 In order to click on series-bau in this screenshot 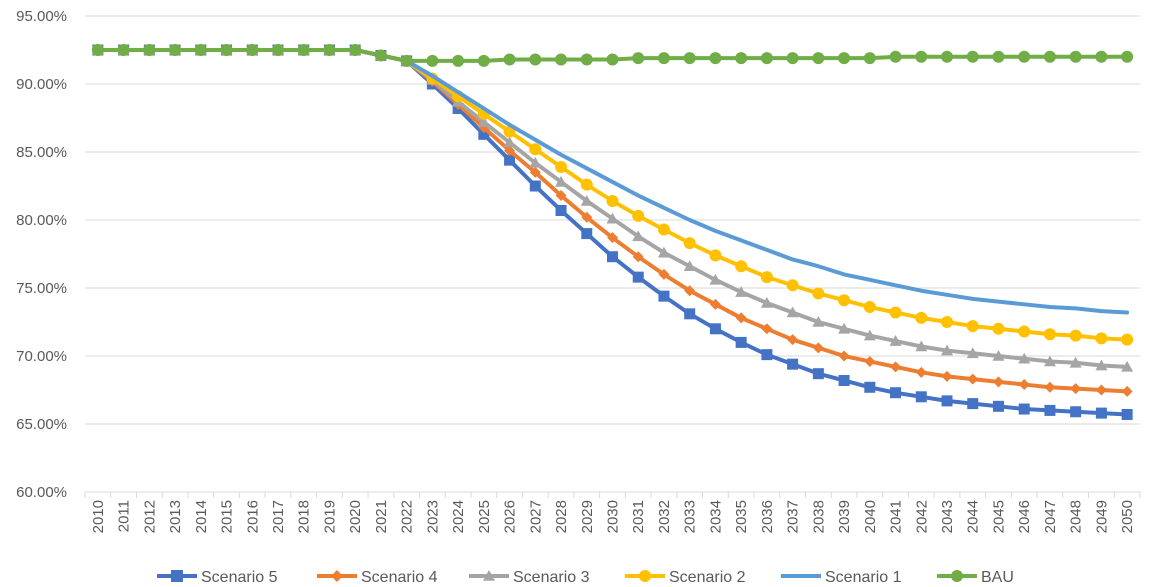, I will do `click(612, 55)`.